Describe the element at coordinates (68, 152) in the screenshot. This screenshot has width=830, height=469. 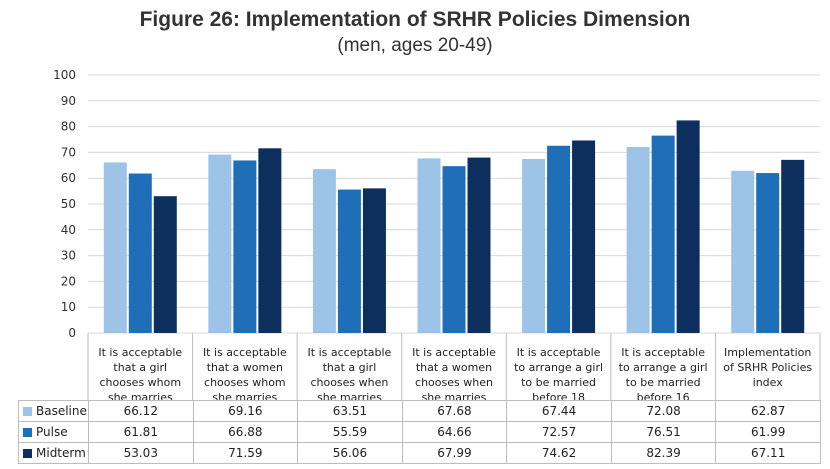
I see `y-tick-label: 70` at that location.